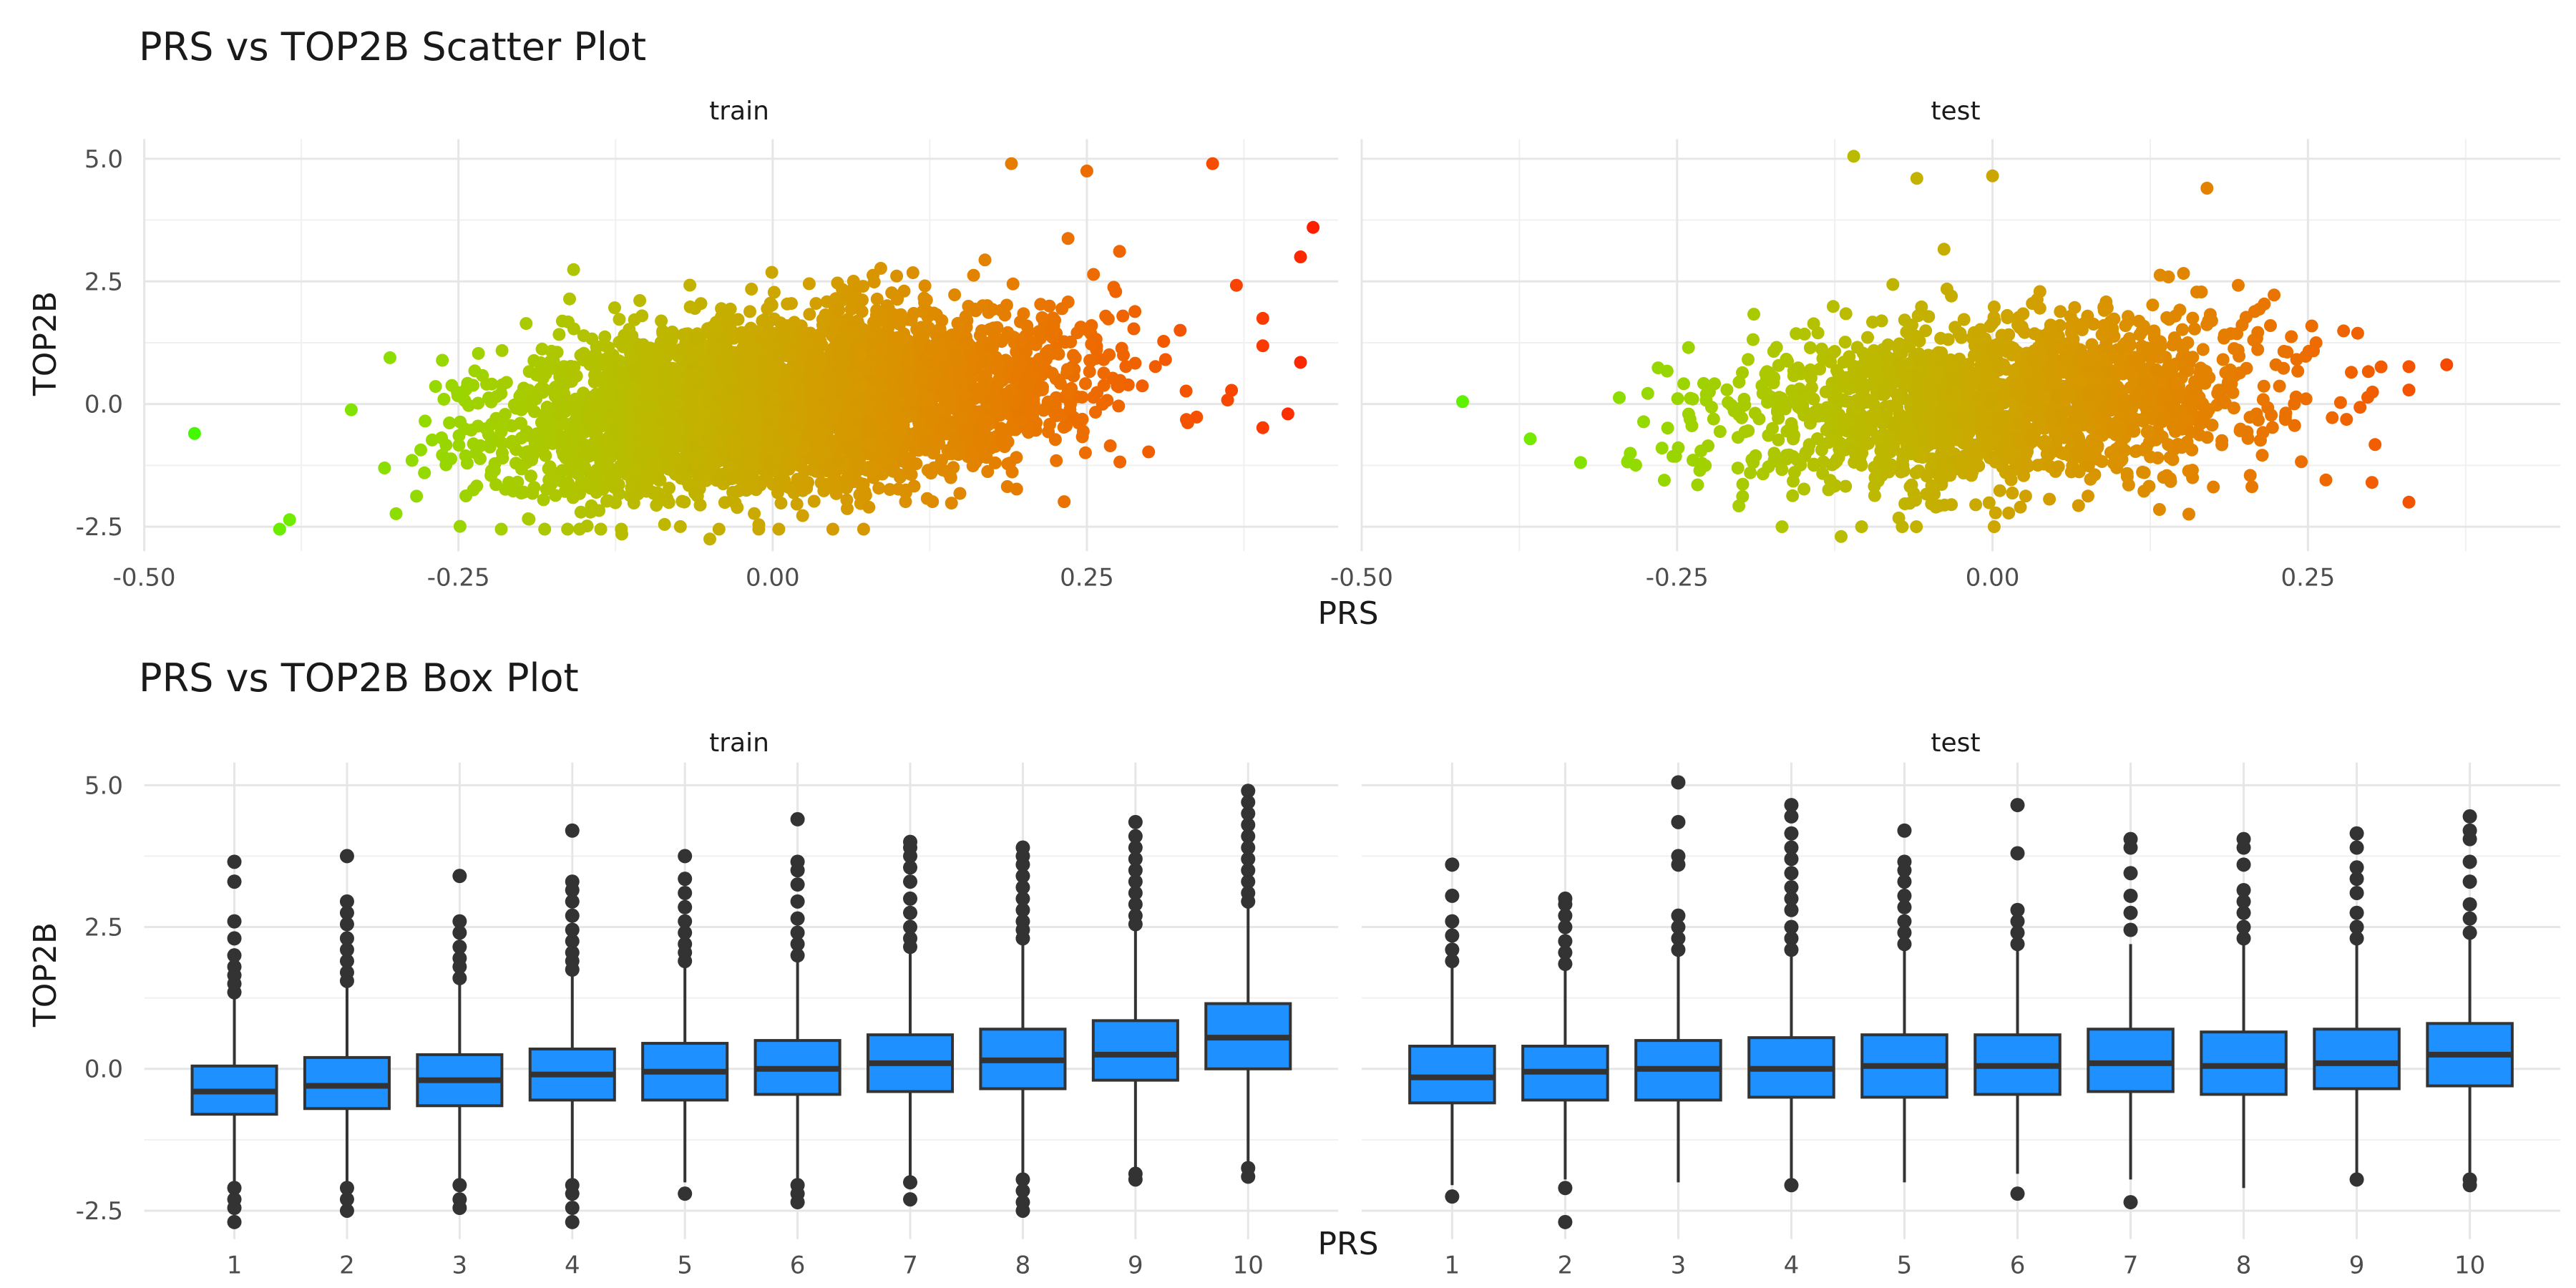 Image resolution: width=2576 pixels, height=1288 pixels. What do you see at coordinates (739, 111) in the screenshot?
I see `scatter-facet-label-train: train` at bounding box center [739, 111].